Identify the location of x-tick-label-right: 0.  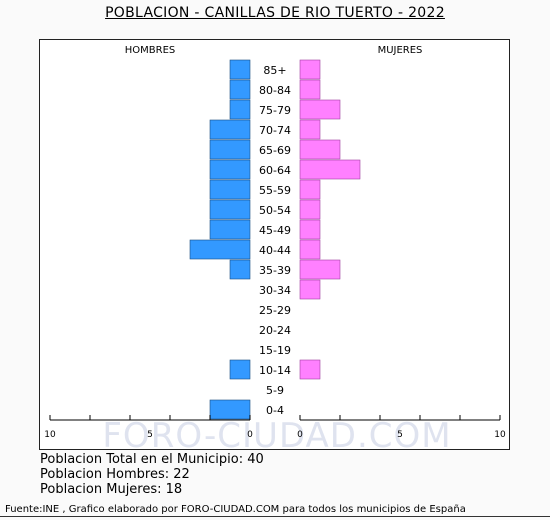
(300, 435).